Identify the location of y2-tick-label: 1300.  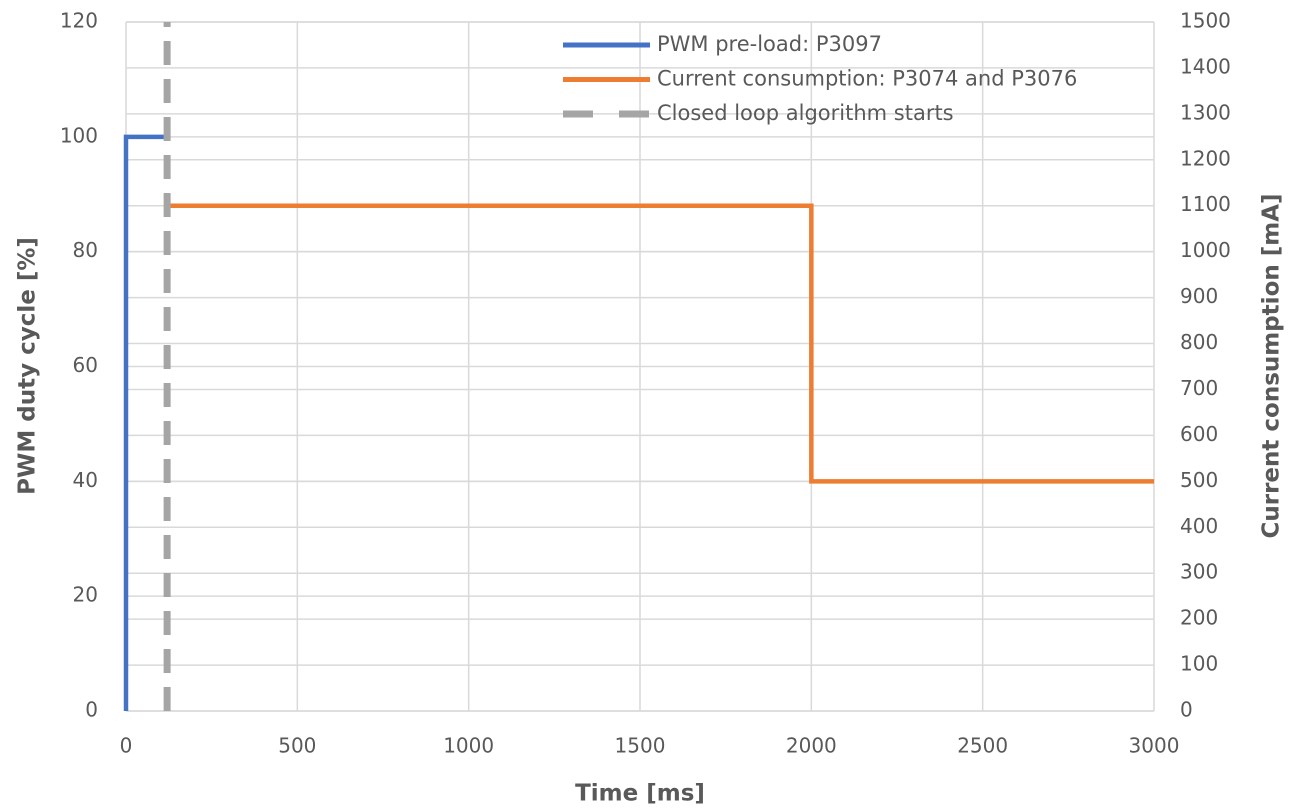
(1205, 112).